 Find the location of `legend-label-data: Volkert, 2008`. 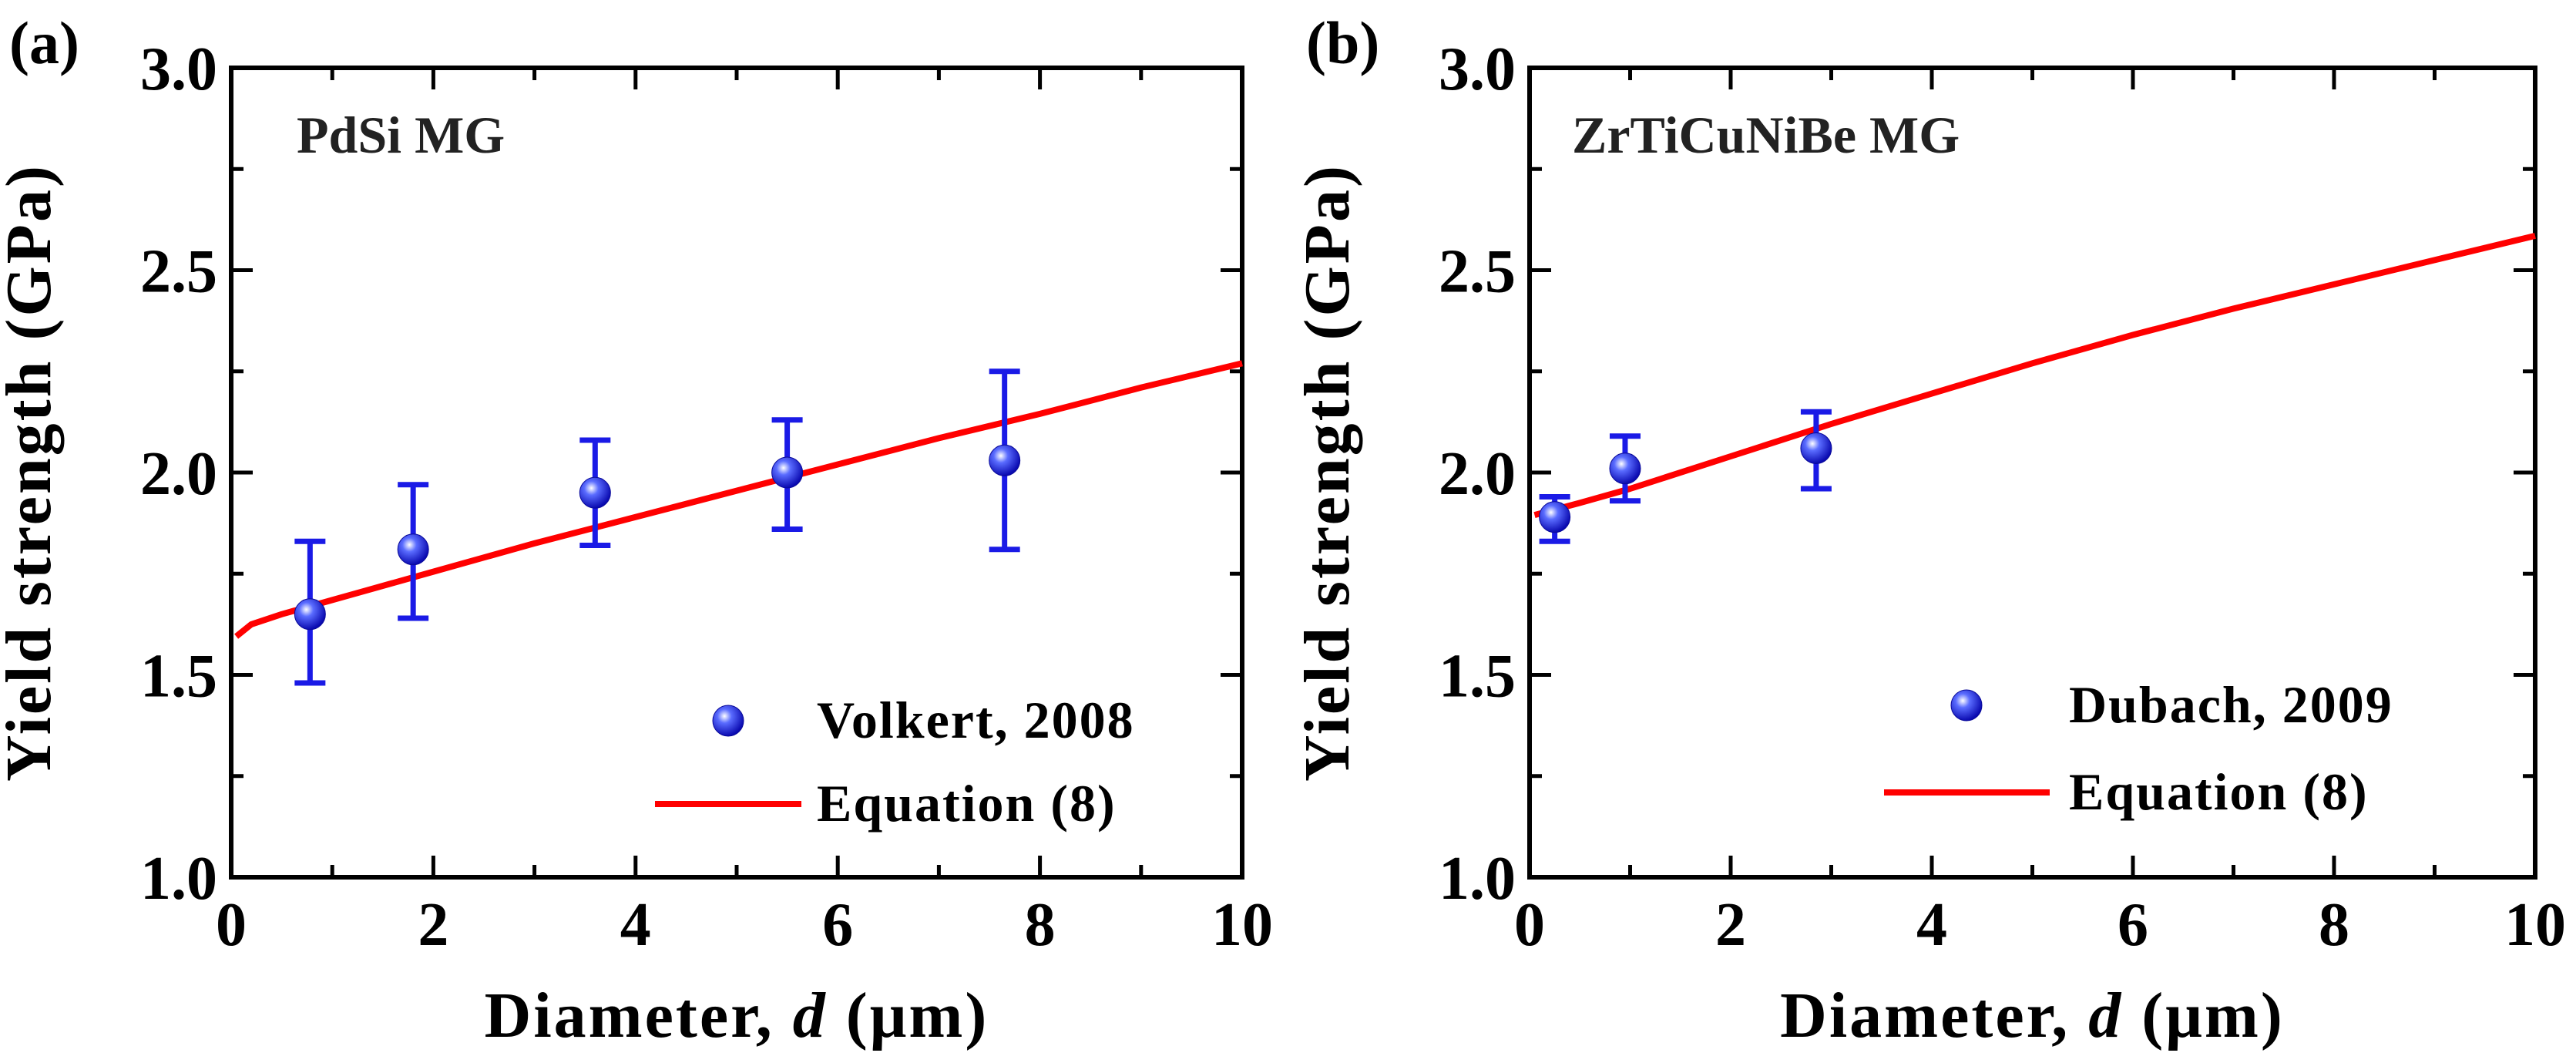

legend-label-data: Volkert, 2008 is located at coordinates (976, 720).